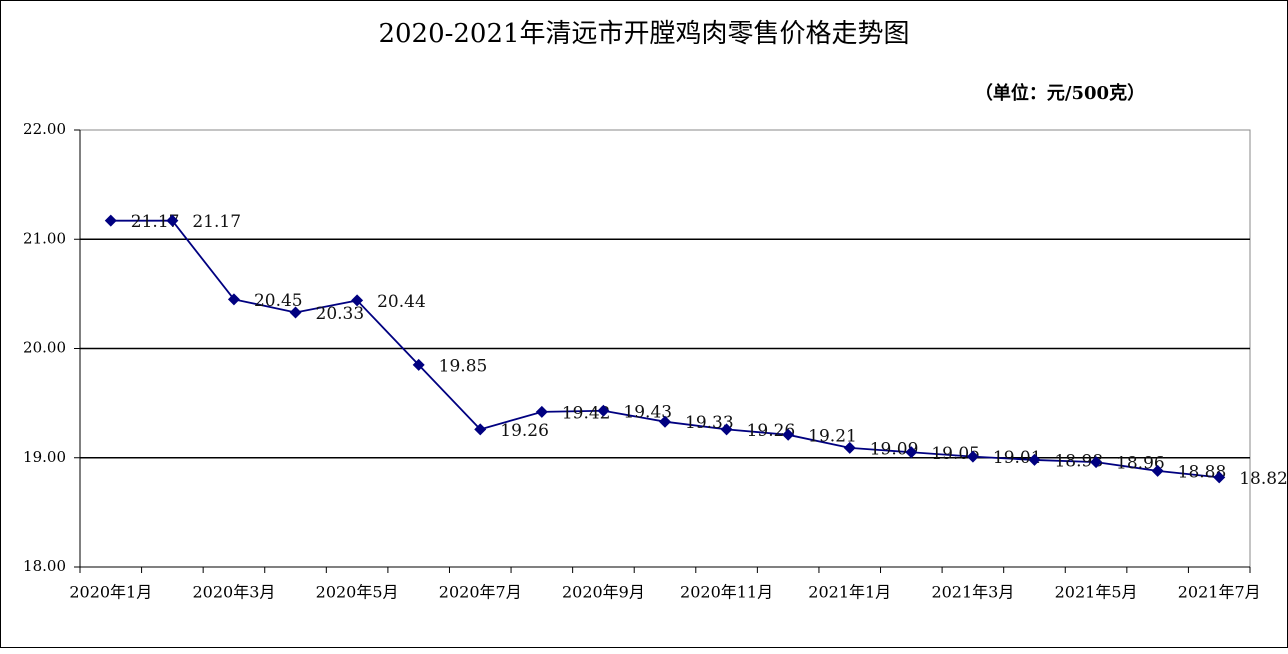  I want to click on data-label: 19.01, so click(1017, 458).